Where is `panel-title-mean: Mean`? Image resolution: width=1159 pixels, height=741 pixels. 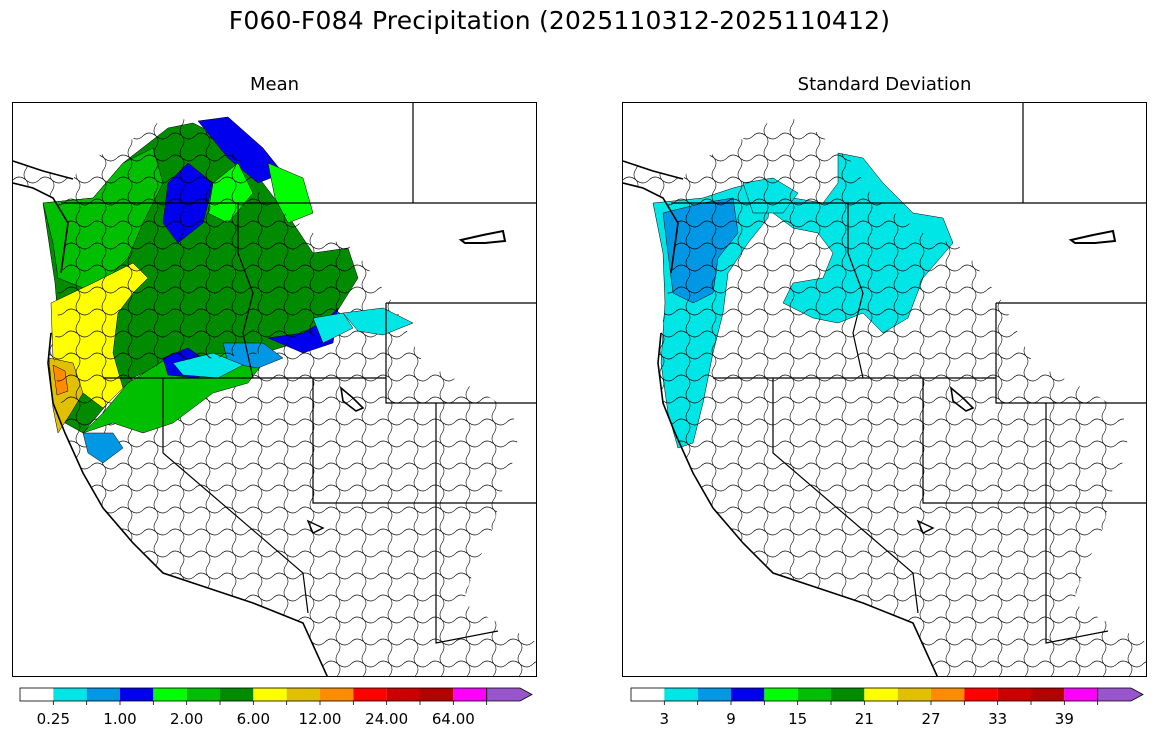 panel-title-mean: Mean is located at coordinates (274, 84).